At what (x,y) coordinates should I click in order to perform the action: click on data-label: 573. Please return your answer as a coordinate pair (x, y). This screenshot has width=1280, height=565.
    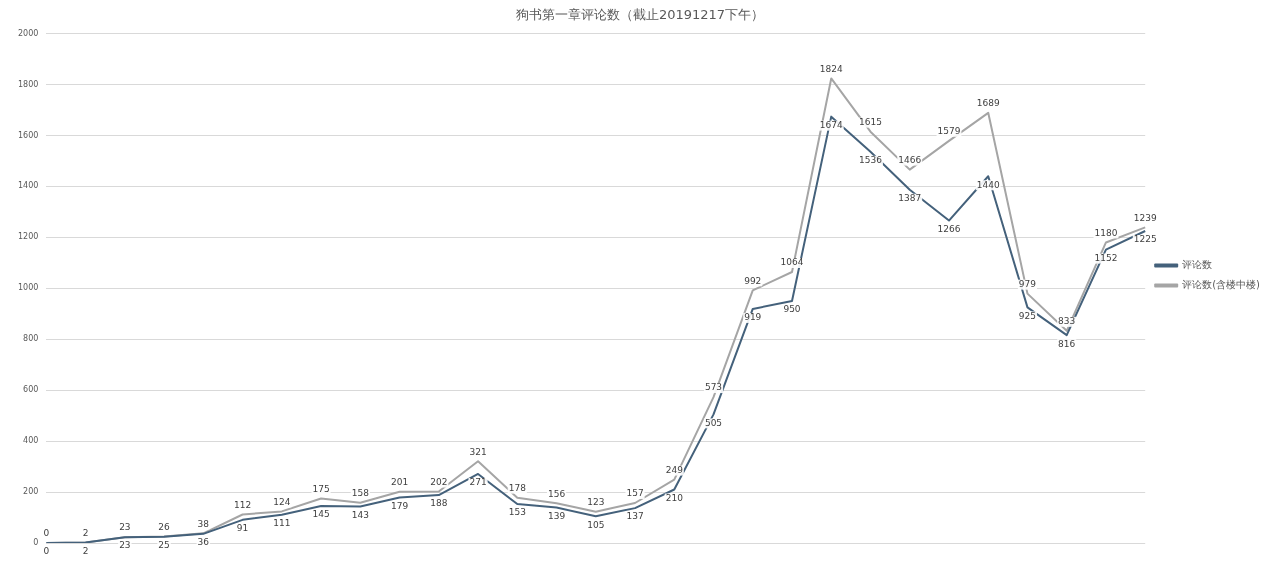
    Looking at the image, I should click on (713, 387).